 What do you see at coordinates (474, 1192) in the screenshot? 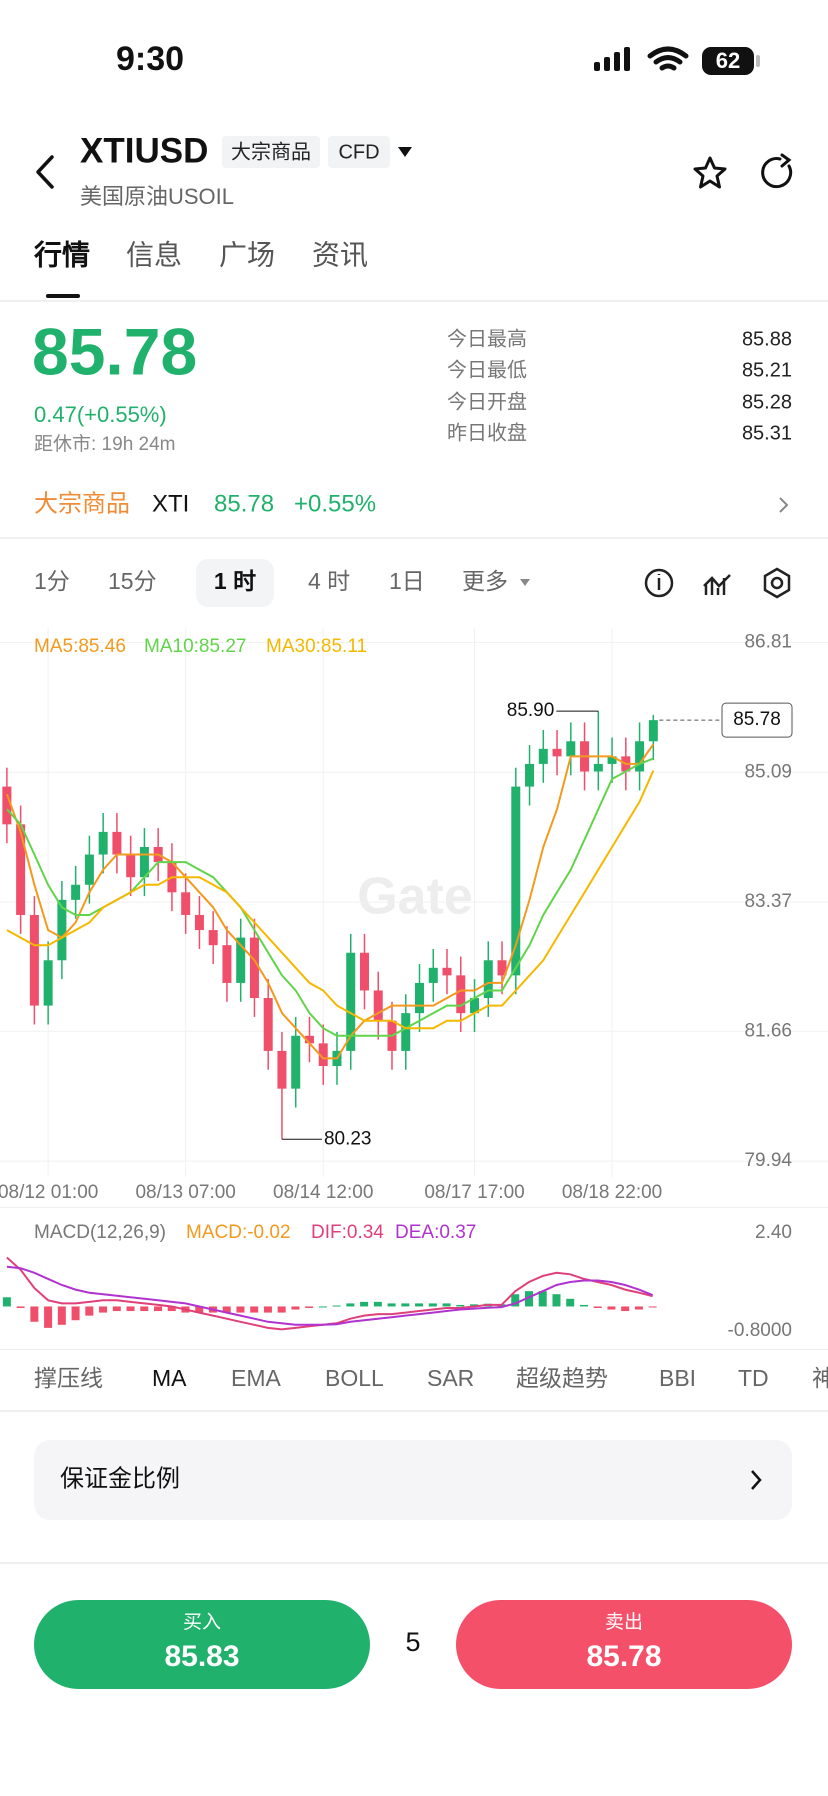
I see `x-tick-label: 08/17 17:00` at bounding box center [474, 1192].